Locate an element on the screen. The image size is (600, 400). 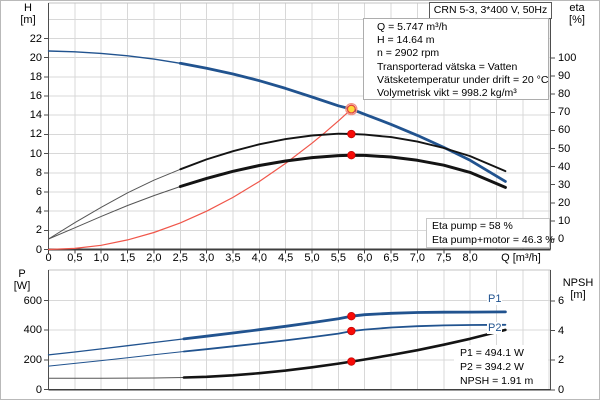
q-tick-label: 4,0 is located at coordinates (259, 258).